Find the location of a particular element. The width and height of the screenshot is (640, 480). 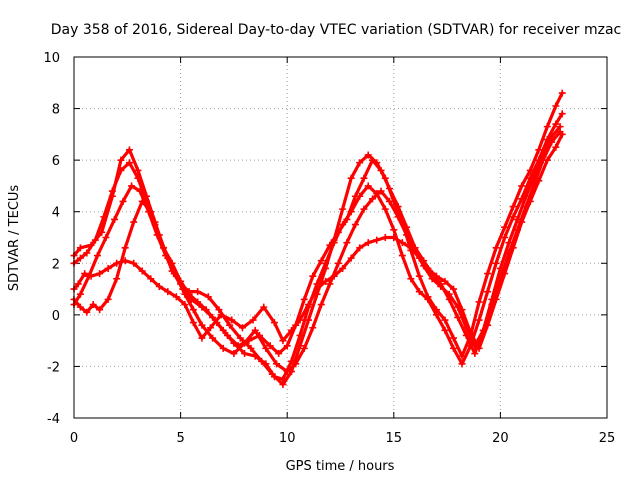

y-tick-label: 10 is located at coordinates (51, 58).